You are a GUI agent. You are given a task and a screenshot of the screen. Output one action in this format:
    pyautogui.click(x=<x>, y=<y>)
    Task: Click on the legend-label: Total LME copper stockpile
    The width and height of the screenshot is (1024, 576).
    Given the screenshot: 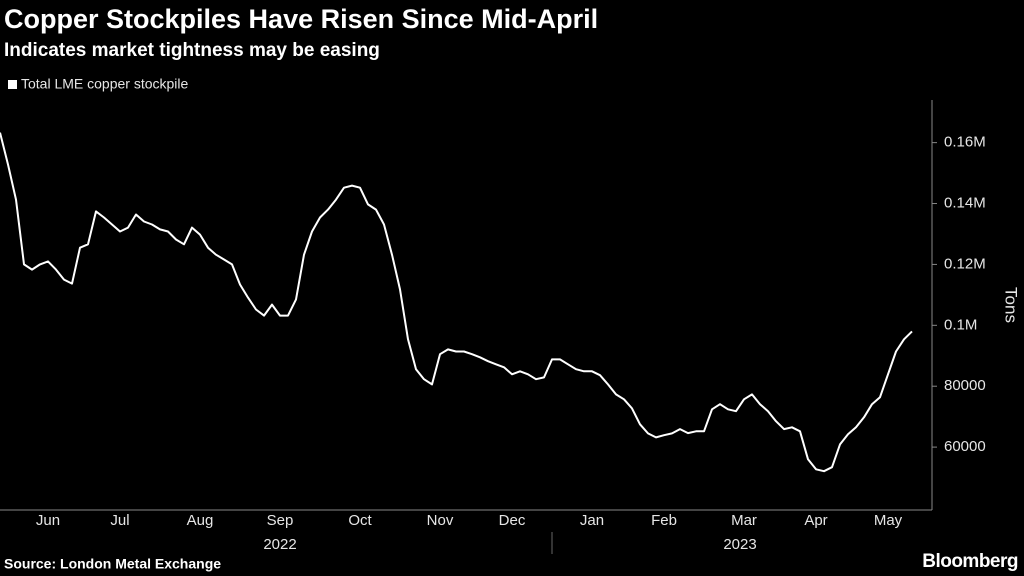 What is the action you would take?
    pyautogui.click(x=105, y=84)
    